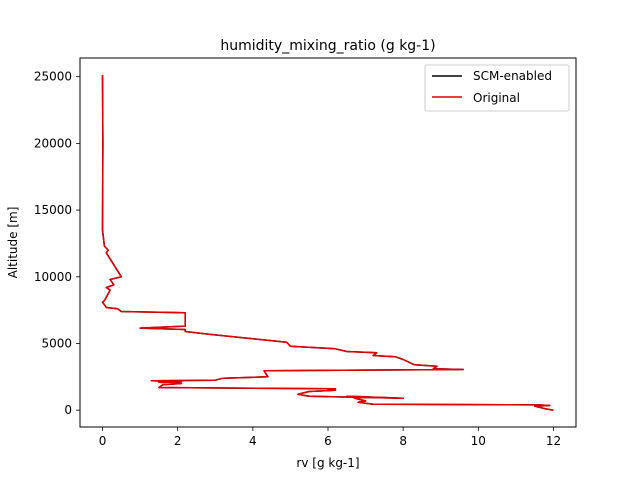 The height and width of the screenshot is (480, 640). Describe the element at coordinates (403, 441) in the screenshot. I see `x-tick-label: 8` at that location.